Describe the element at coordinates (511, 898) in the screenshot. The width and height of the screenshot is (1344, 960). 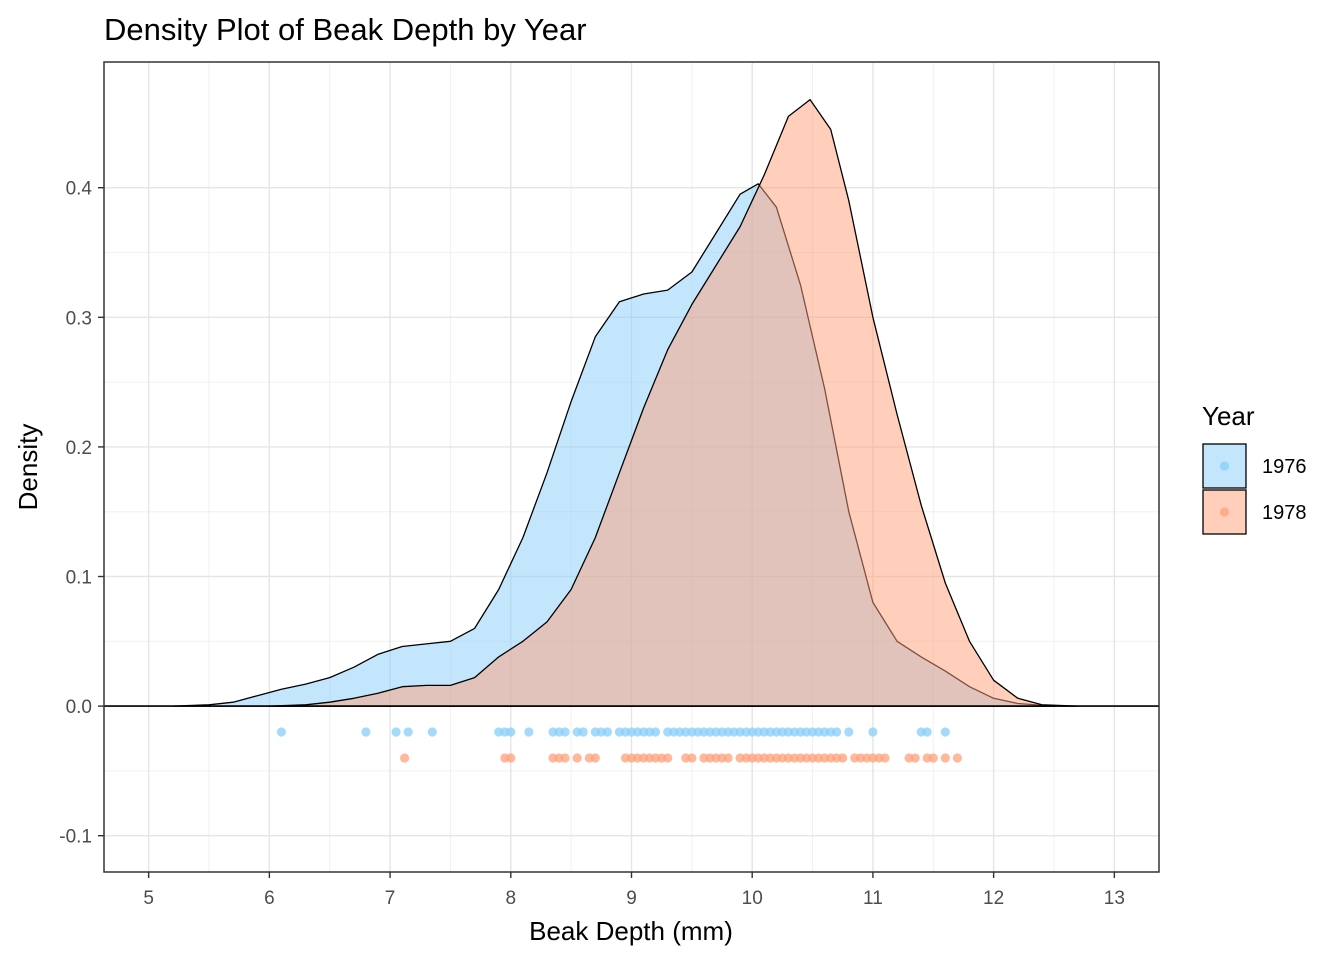
I see `x-tick-label: 8` at that location.